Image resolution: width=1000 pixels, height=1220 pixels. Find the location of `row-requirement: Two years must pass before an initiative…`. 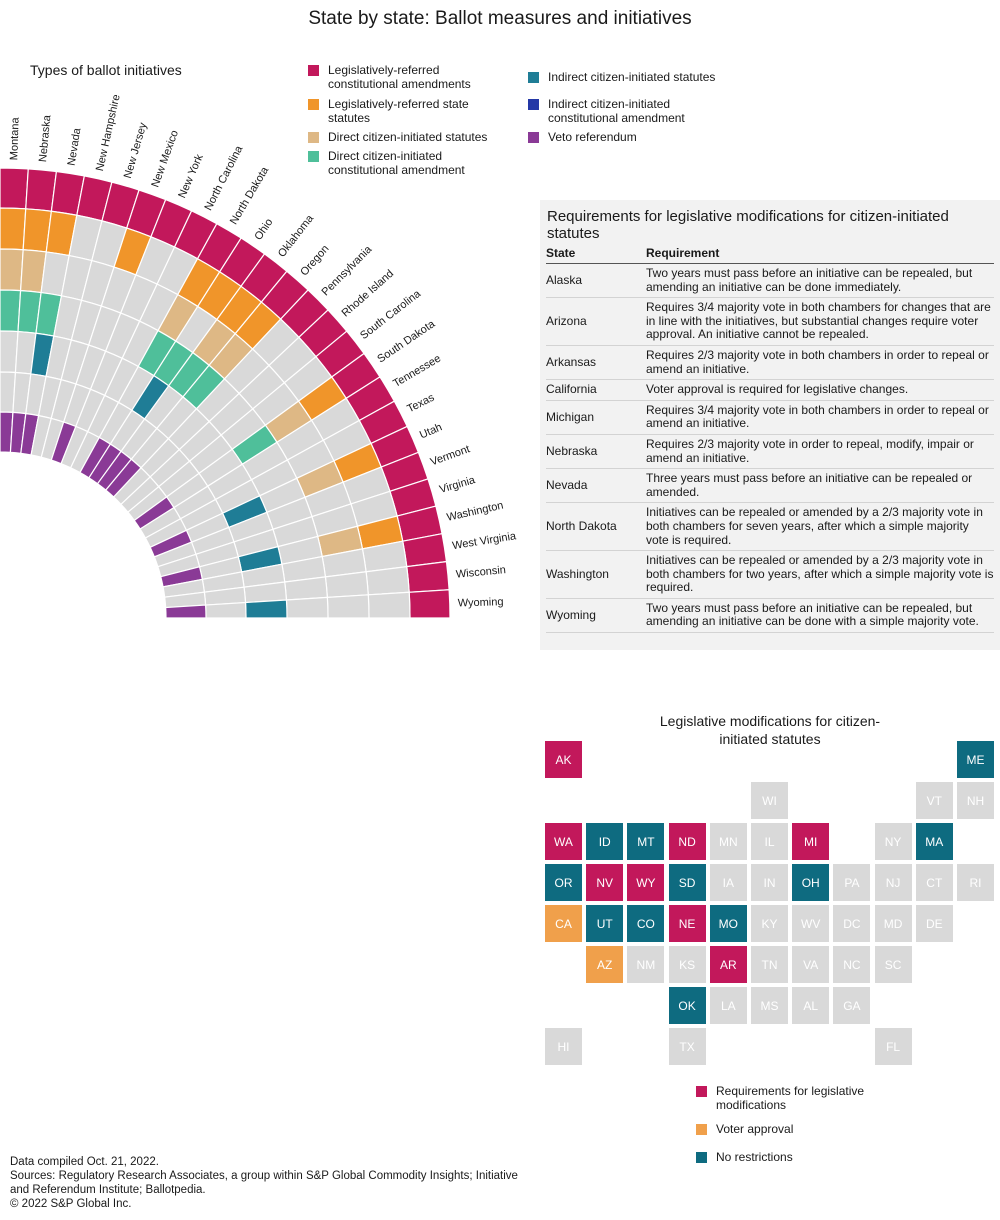

row-requirement: Two years must pass before an initiative… is located at coordinates (820, 616).